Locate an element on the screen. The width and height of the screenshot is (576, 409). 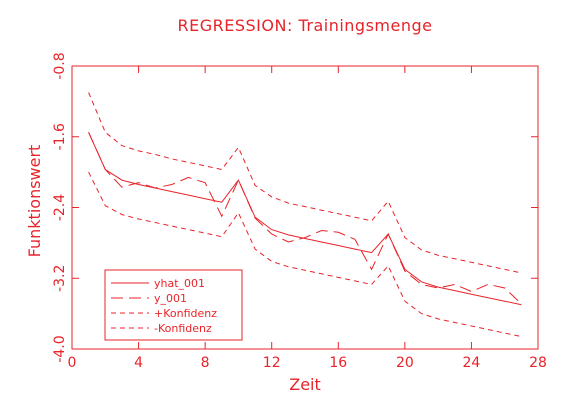
x-tick-label: 4 is located at coordinates (138, 363).